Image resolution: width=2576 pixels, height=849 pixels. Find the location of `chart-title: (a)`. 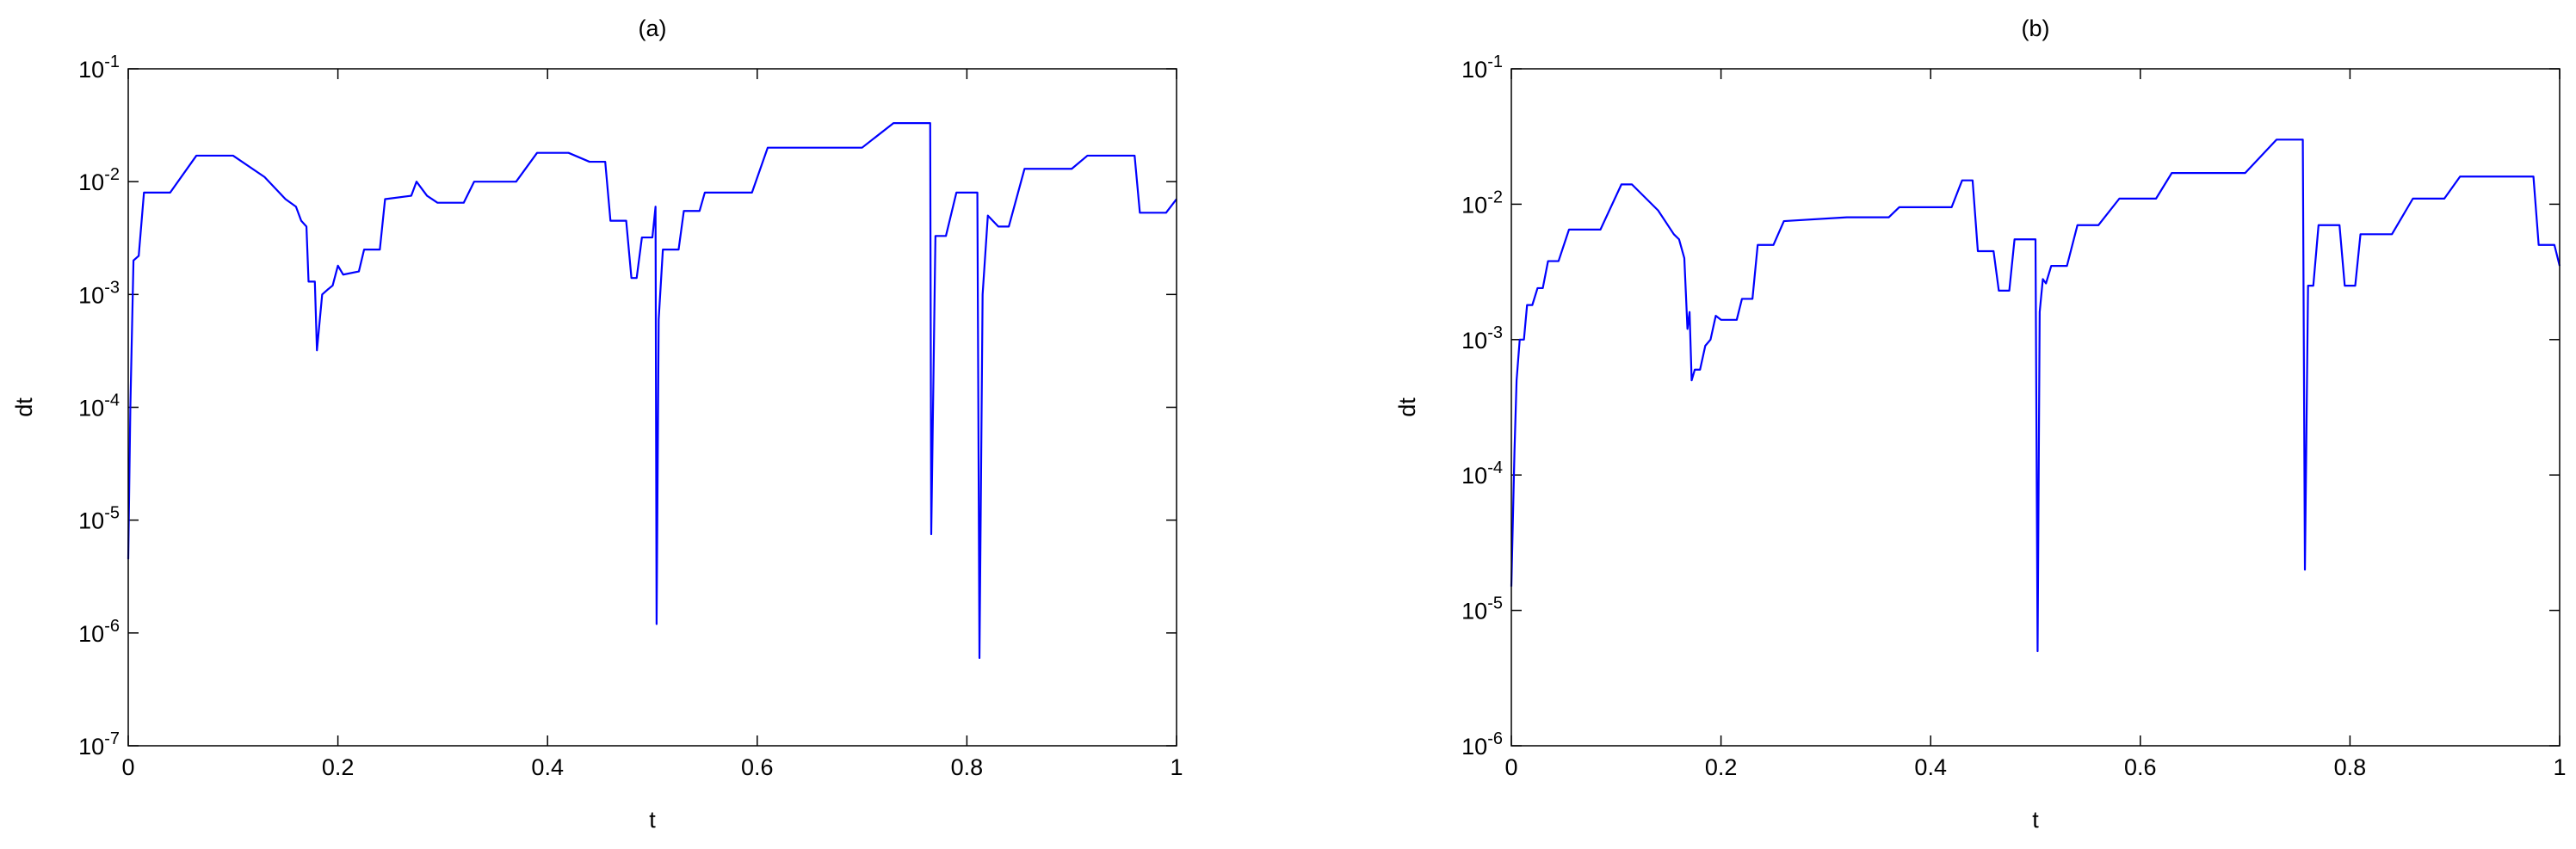

chart-title: (a) is located at coordinates (653, 28).